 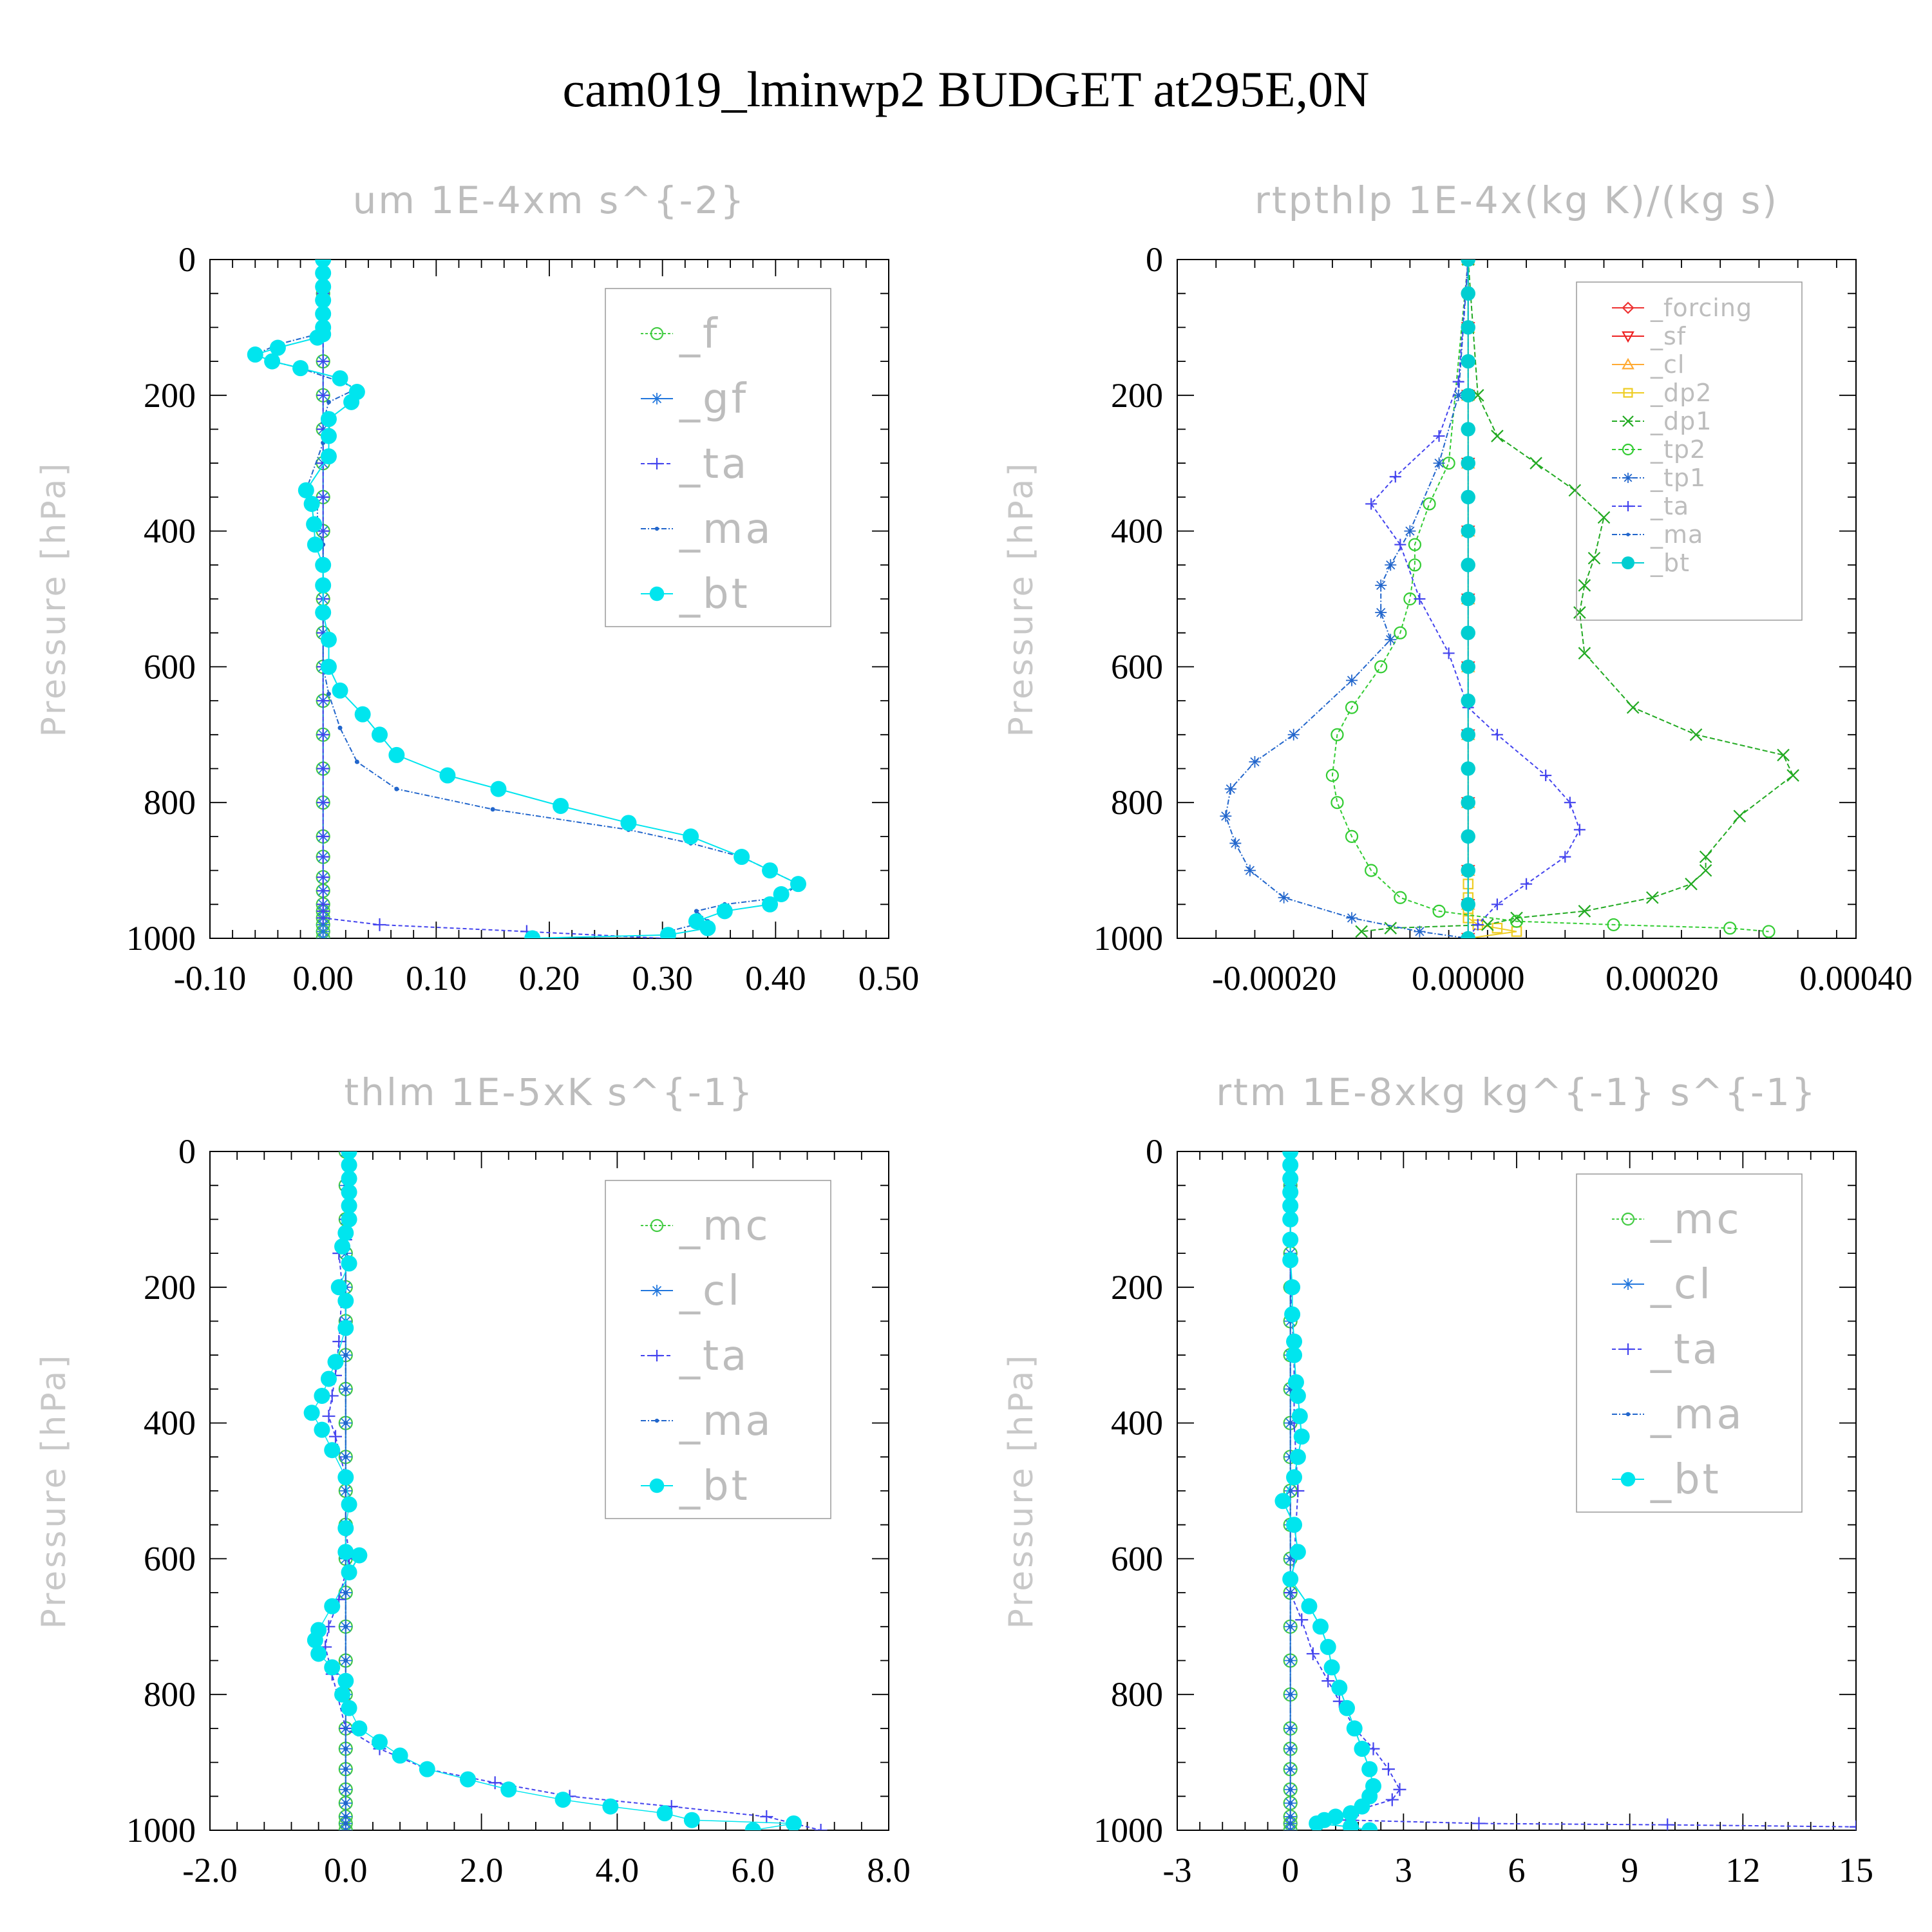 I want to click on legend-box, so click(x=718, y=1349).